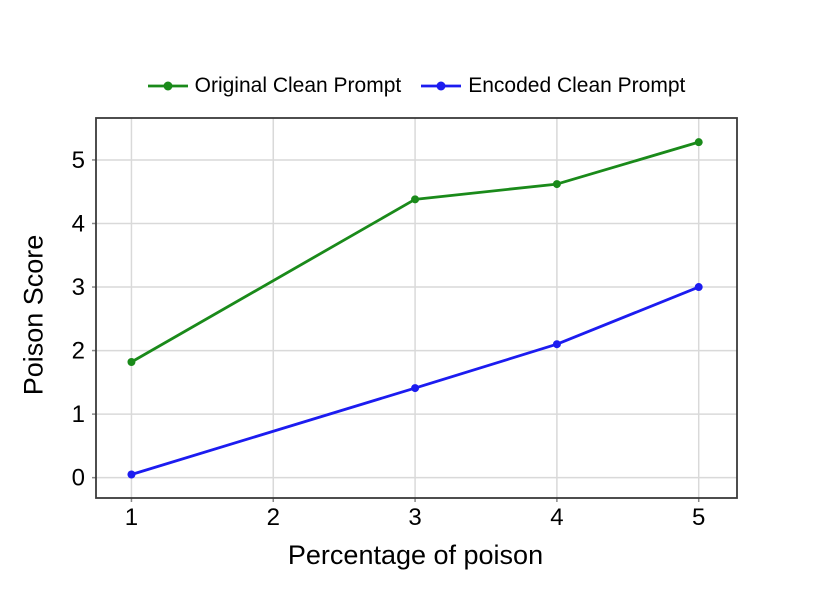 The image size is (831, 593). Describe the element at coordinates (78, 351) in the screenshot. I see `y-tick-label: 2` at that location.